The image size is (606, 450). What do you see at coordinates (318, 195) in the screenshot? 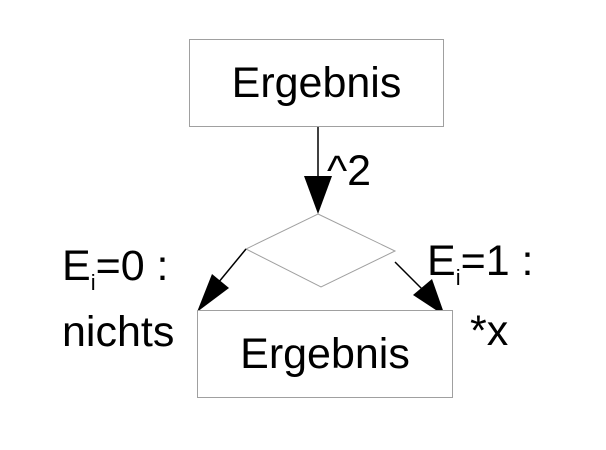
I see `square-edge-arrowhead` at bounding box center [318, 195].